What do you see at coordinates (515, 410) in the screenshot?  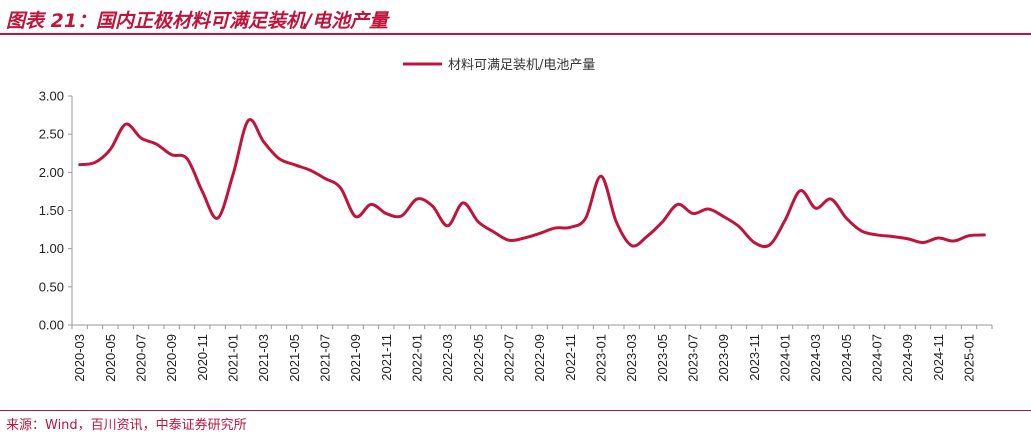 I see `footer-divider` at bounding box center [515, 410].